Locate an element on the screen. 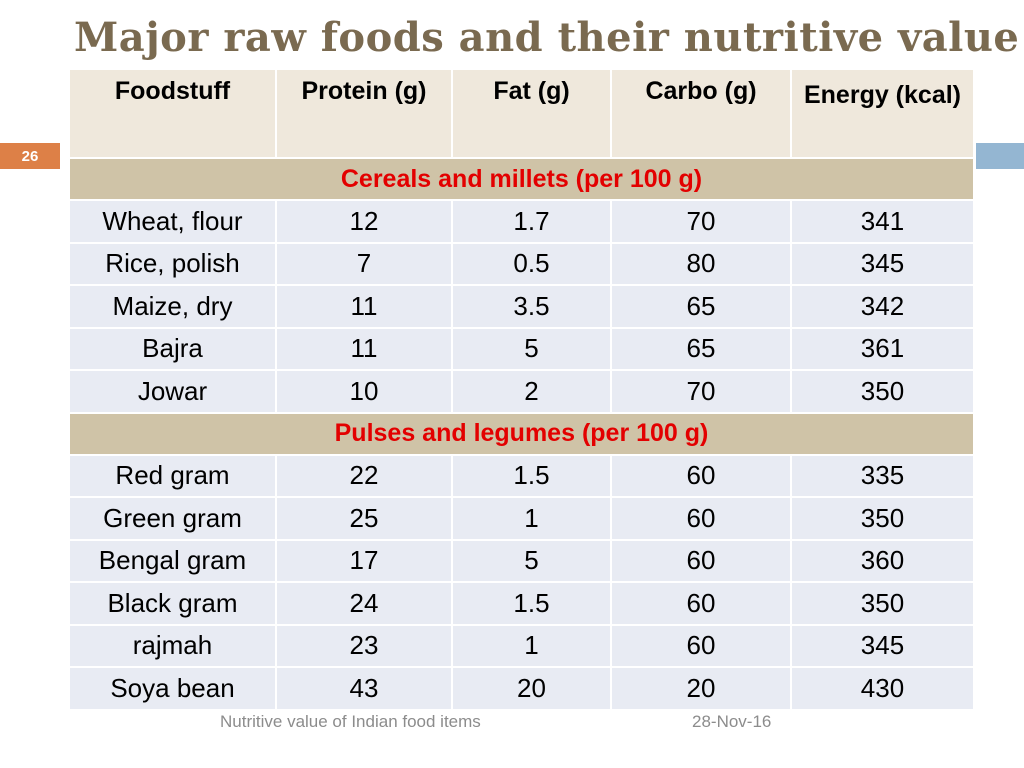  table-row: Jowar 10 2 70 350 is located at coordinates (521, 391).